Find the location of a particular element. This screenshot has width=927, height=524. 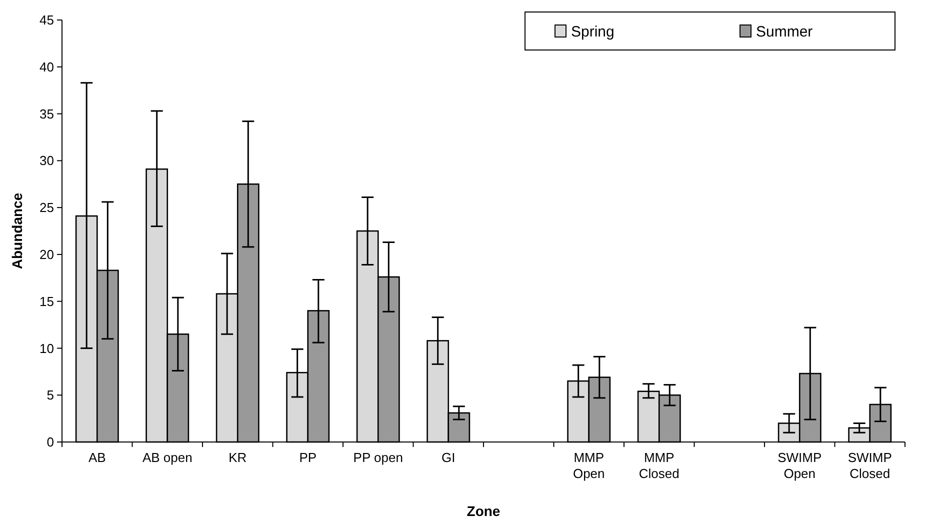

x-tick-label: AB open is located at coordinates (167, 457).